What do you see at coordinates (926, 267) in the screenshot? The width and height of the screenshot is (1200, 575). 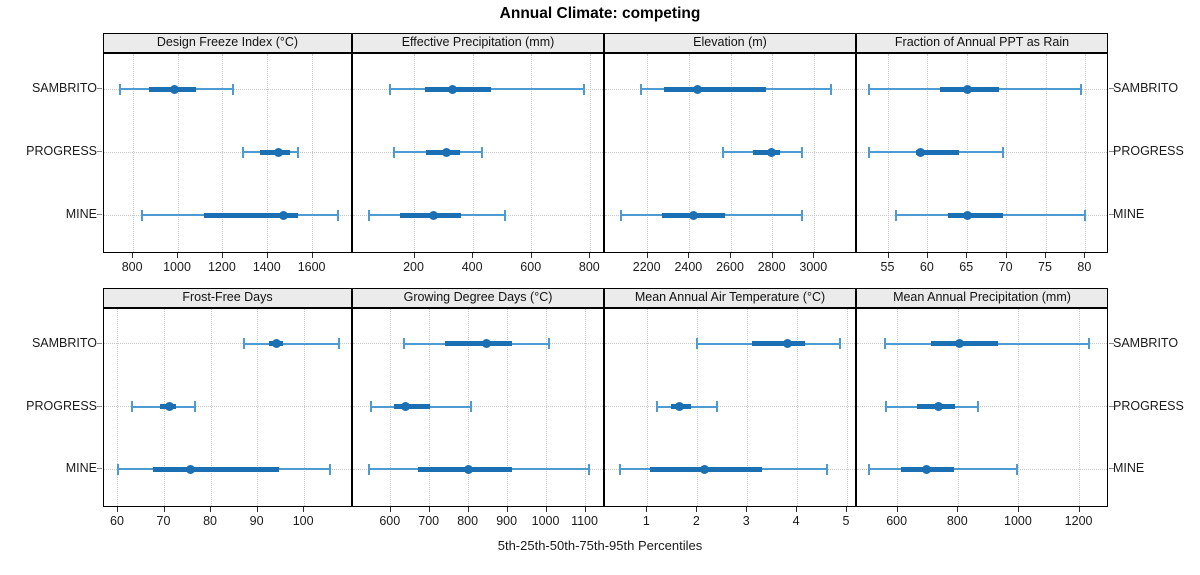 I see `x-tick-label: 60` at bounding box center [926, 267].